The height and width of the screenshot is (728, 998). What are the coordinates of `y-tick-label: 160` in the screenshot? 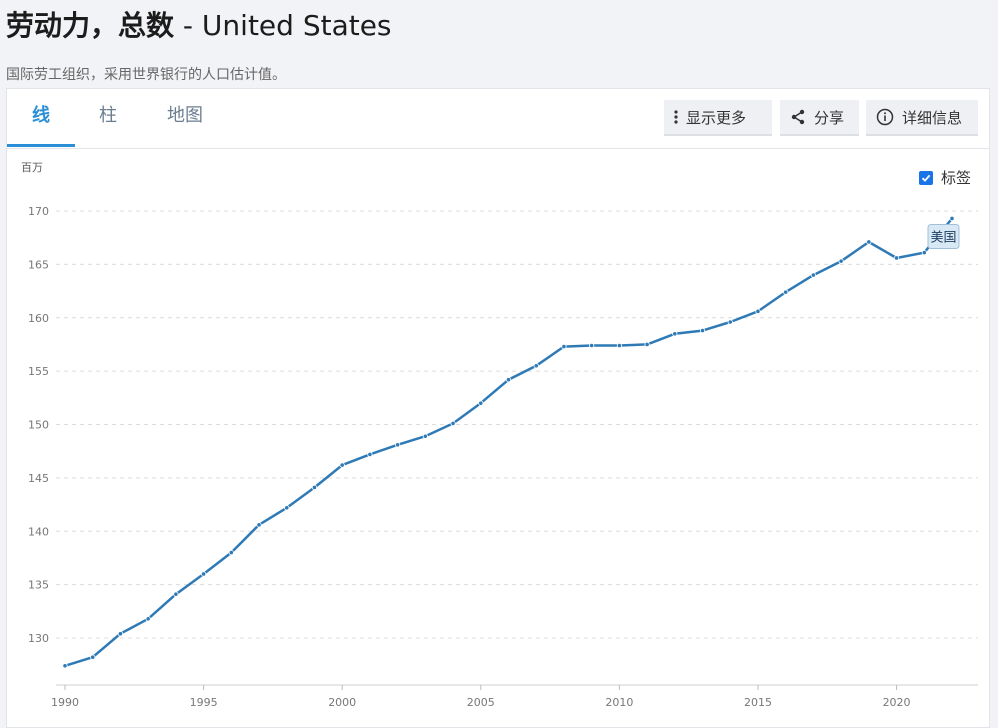 It's located at (38, 318).